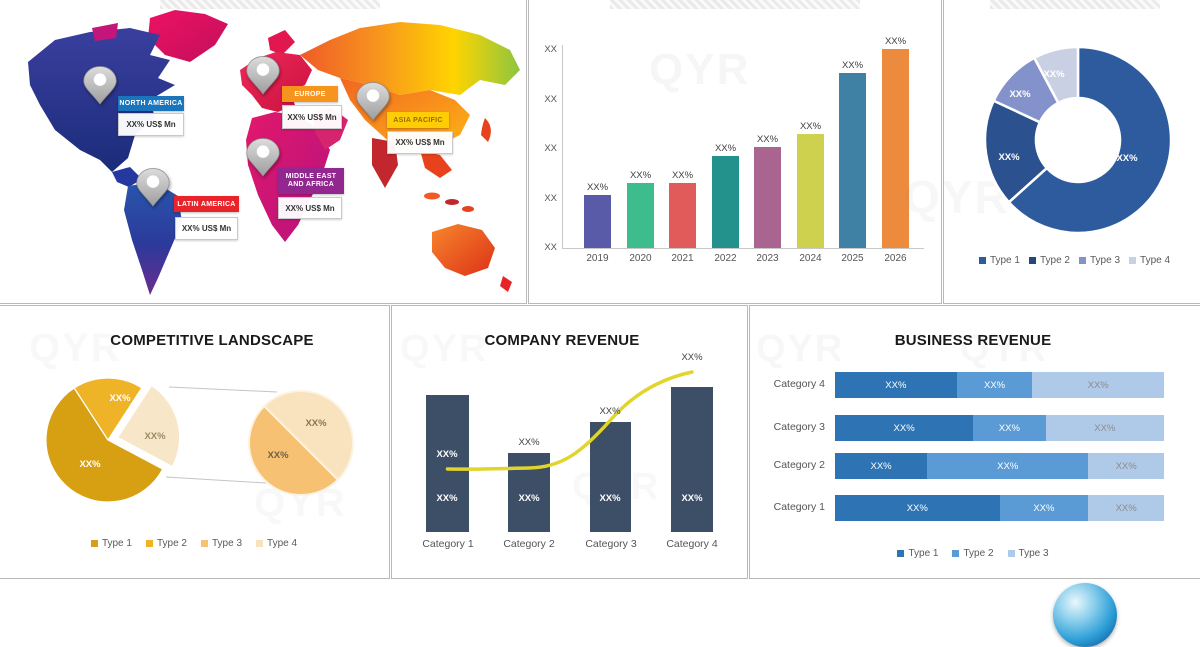  I want to click on row-label-category-1: Category 1, so click(799, 507).